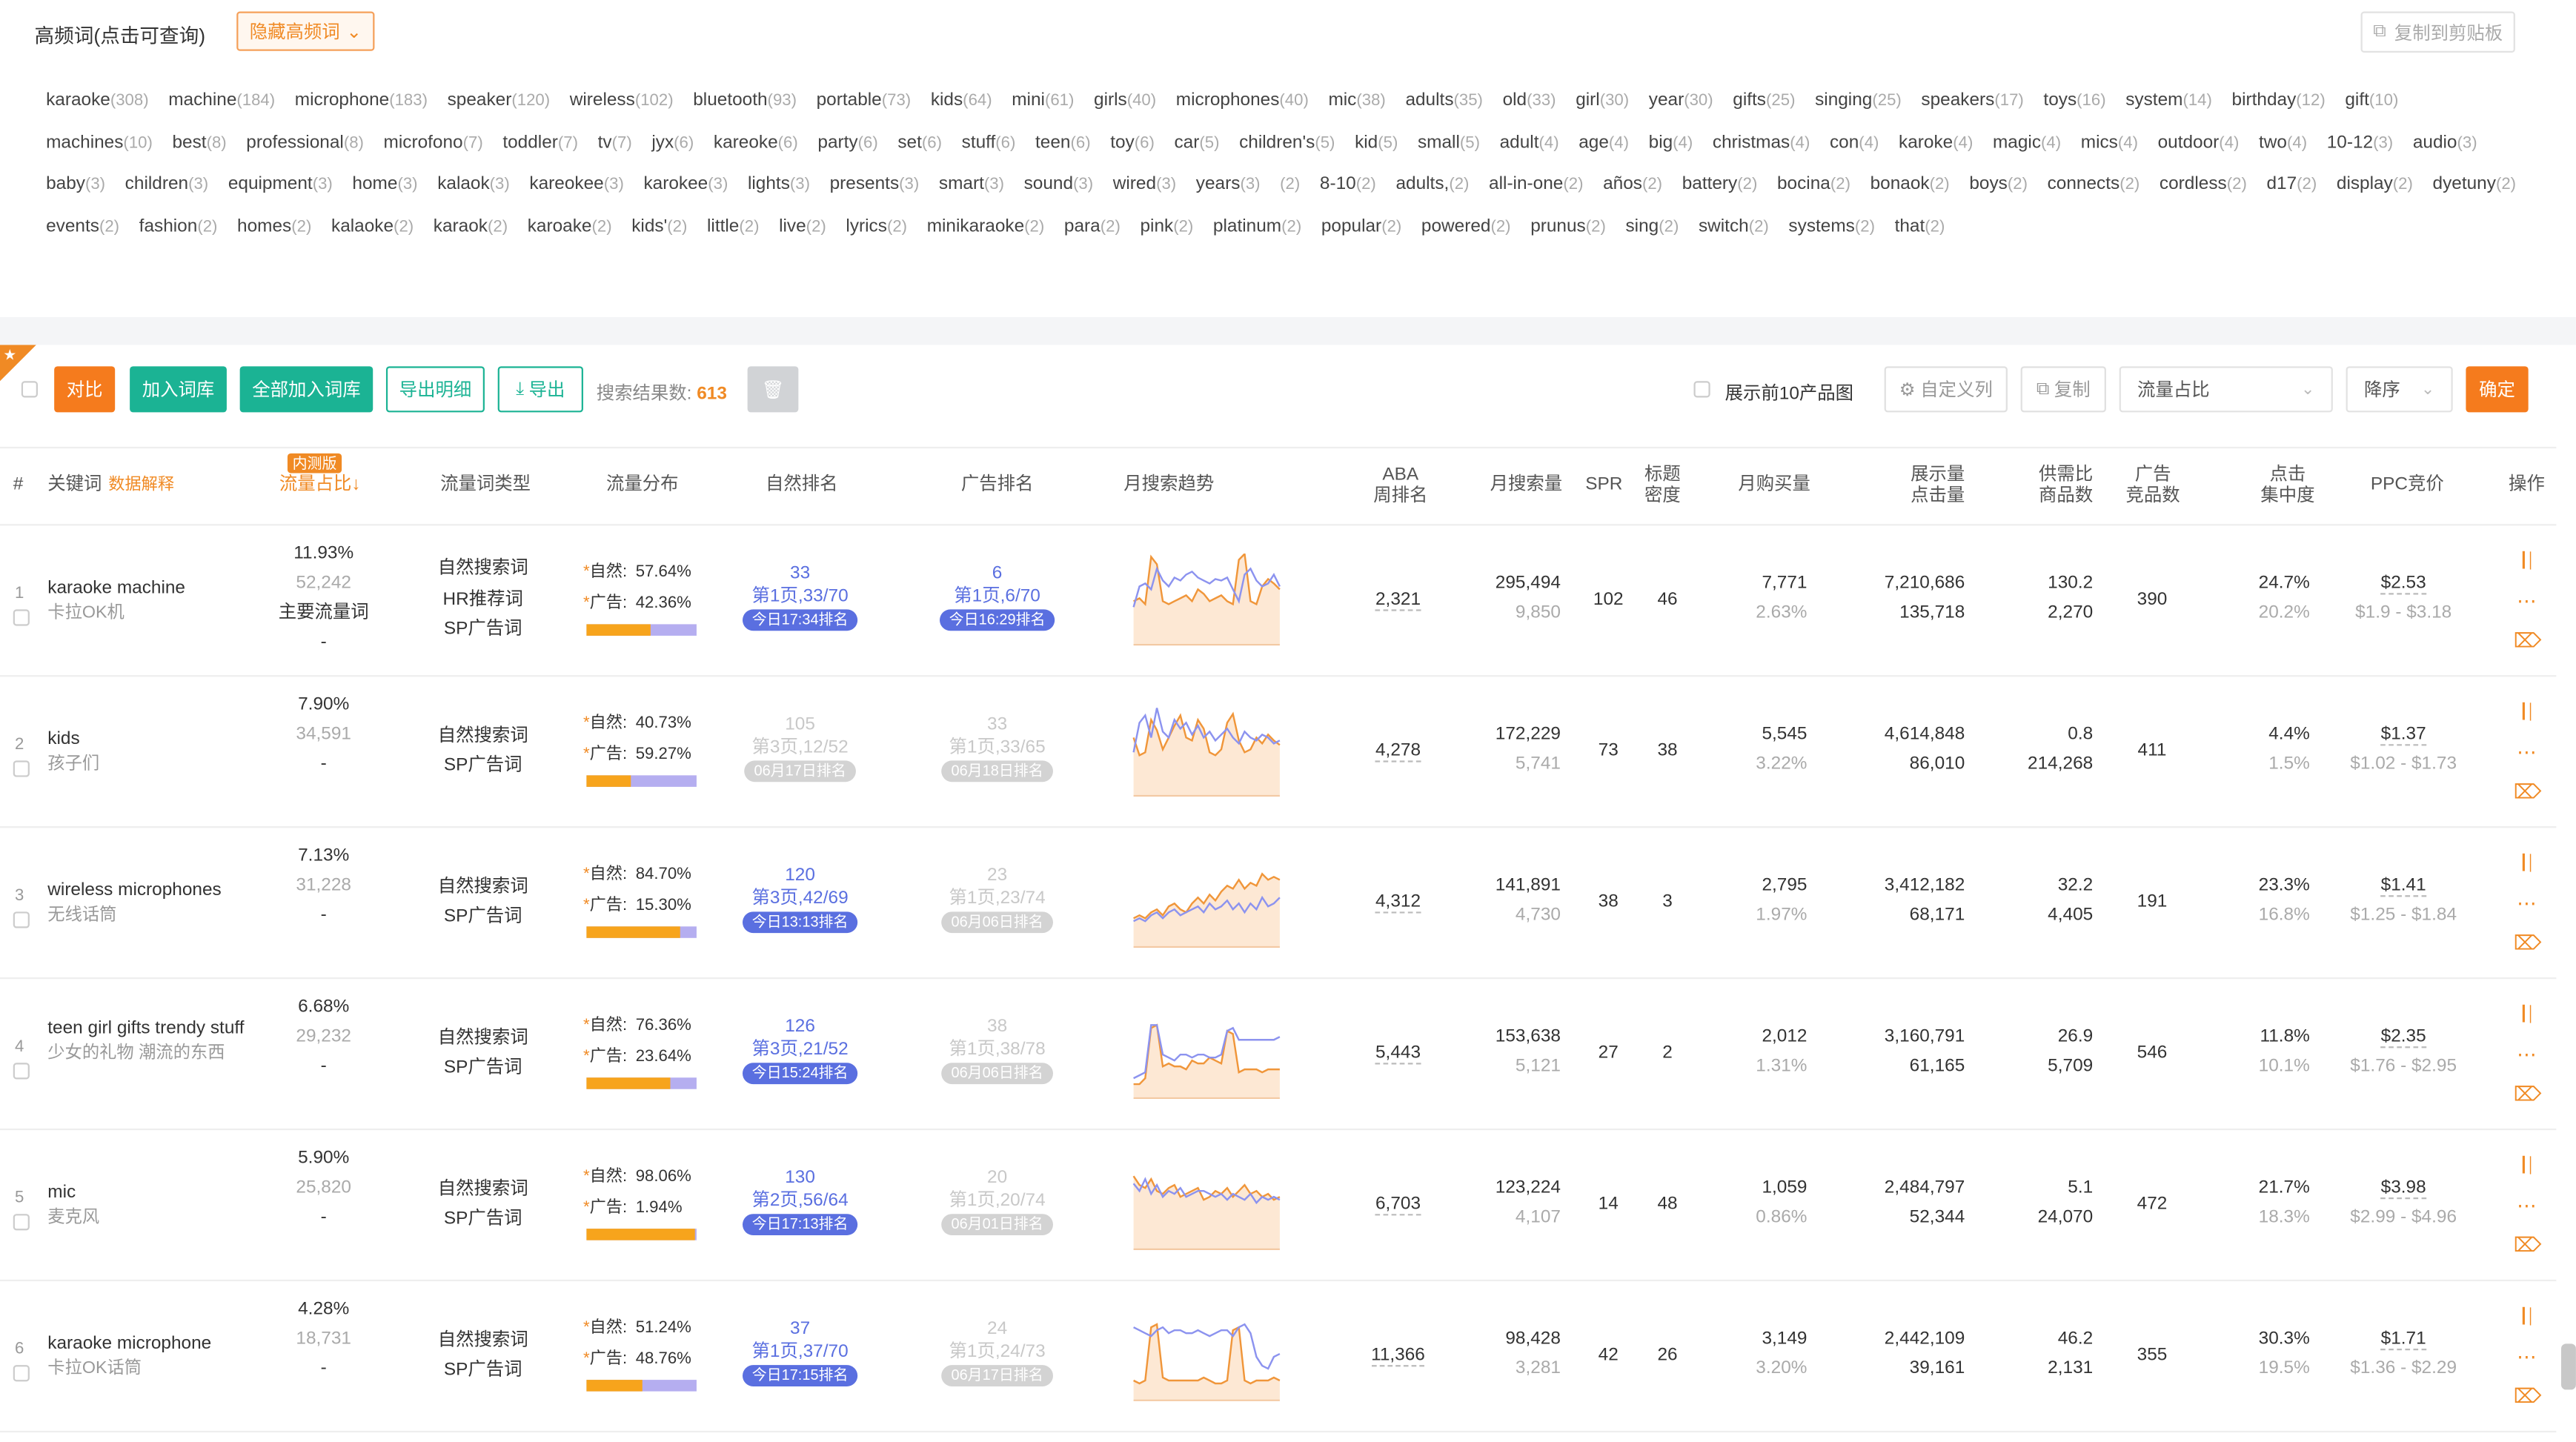 The width and height of the screenshot is (2576, 1442). What do you see at coordinates (1290, 187) in the screenshot?
I see `keyword-tag: (2)` at bounding box center [1290, 187].